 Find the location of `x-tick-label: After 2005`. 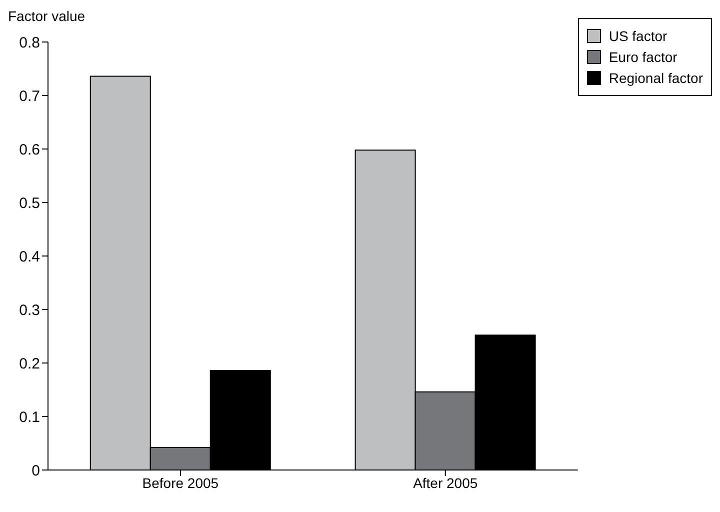

x-tick-label: After 2005 is located at coordinates (445, 482).